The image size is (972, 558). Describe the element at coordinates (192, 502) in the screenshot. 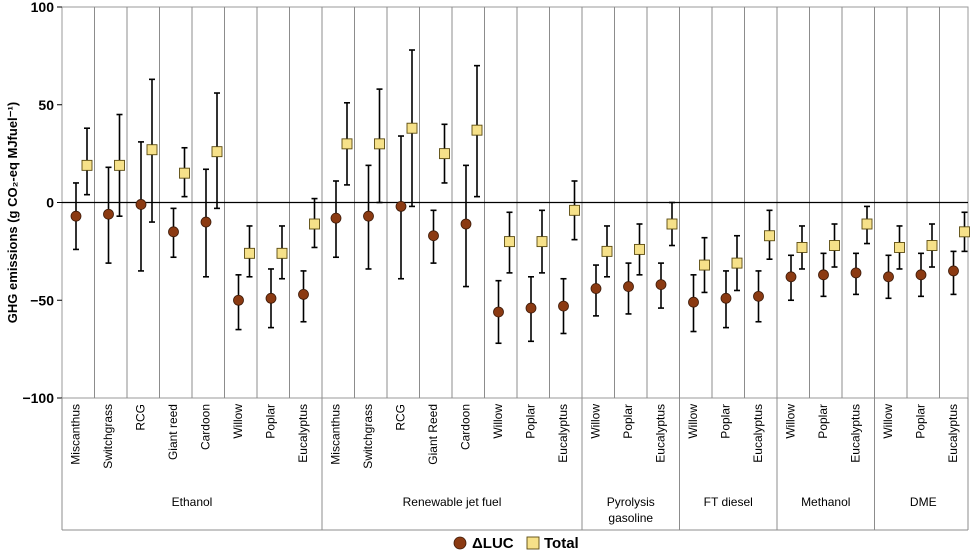

I see `group-label: Ethanol` at that location.